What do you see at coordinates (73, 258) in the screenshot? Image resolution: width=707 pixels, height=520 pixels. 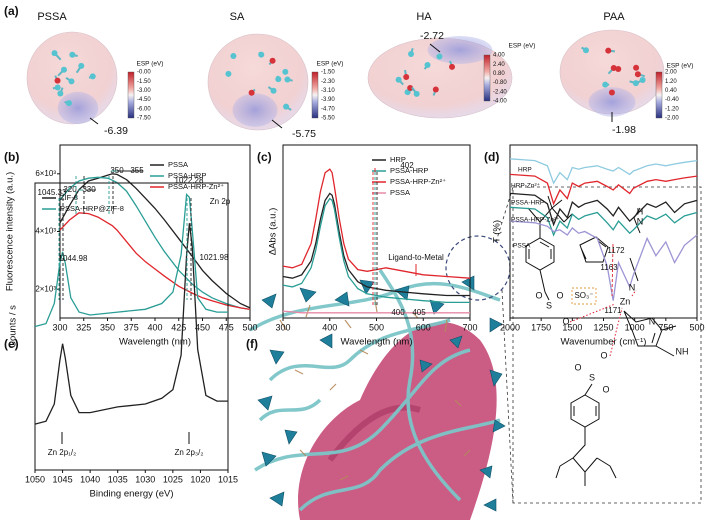 I see `annotation: 1044.98` at bounding box center [73, 258].